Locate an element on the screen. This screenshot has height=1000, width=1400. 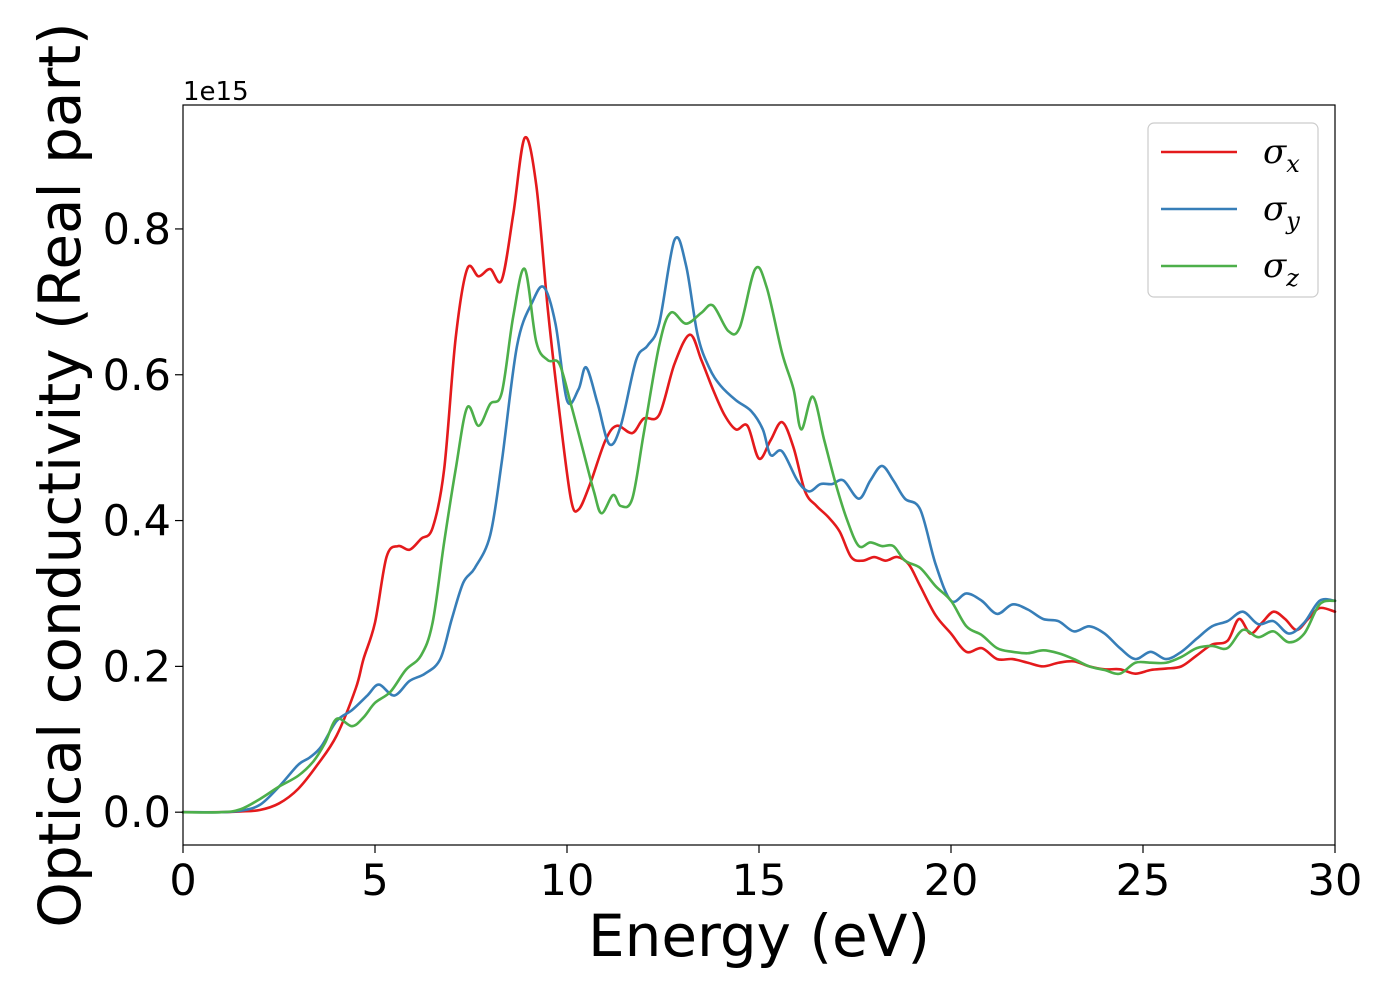
y-axis-ticks: 0.0 0.2 0.4 0.6 0.8 is located at coordinates (143, 521).